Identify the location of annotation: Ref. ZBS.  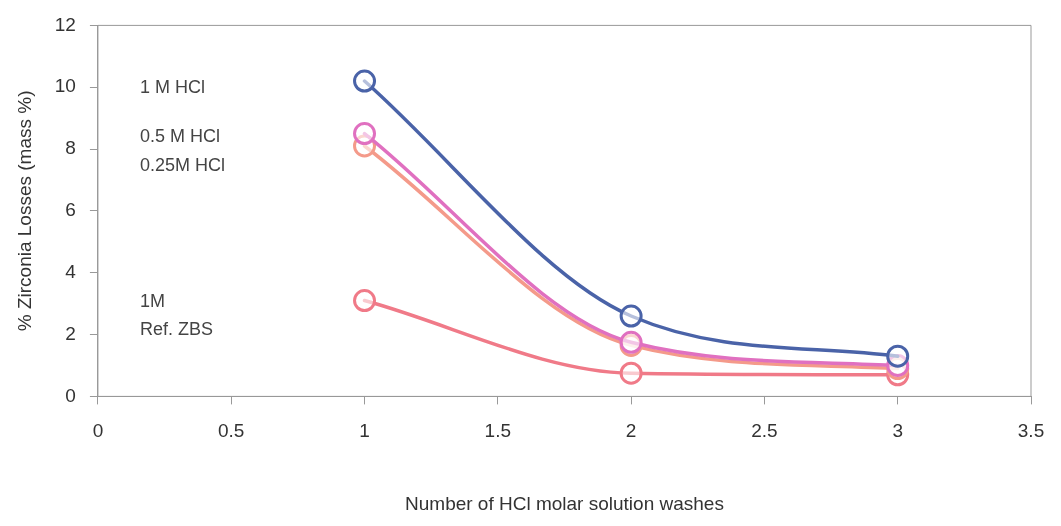
(176, 328).